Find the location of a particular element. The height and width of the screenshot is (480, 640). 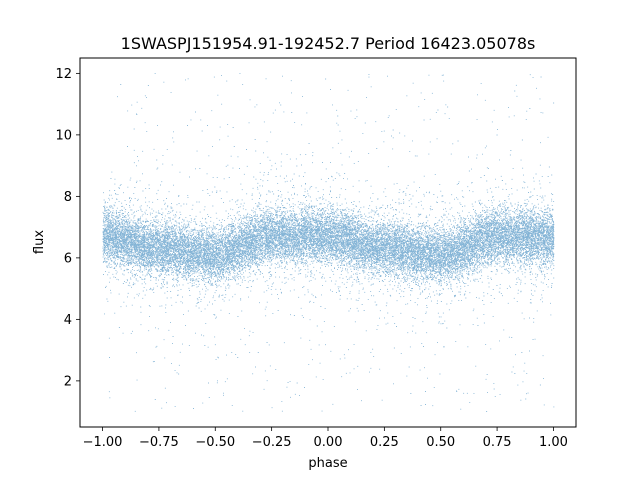

x-axis: −1.00 −0.75 −0.50 −0.25 0.00 0.25 0.50 0.75 1.00 is located at coordinates (325, 438).